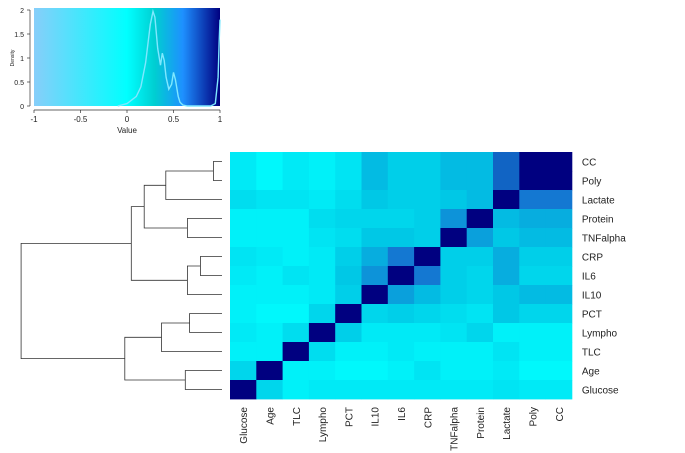 The width and height of the screenshot is (685, 453). Describe the element at coordinates (592, 315) in the screenshot. I see `row-label: PCT` at that location.